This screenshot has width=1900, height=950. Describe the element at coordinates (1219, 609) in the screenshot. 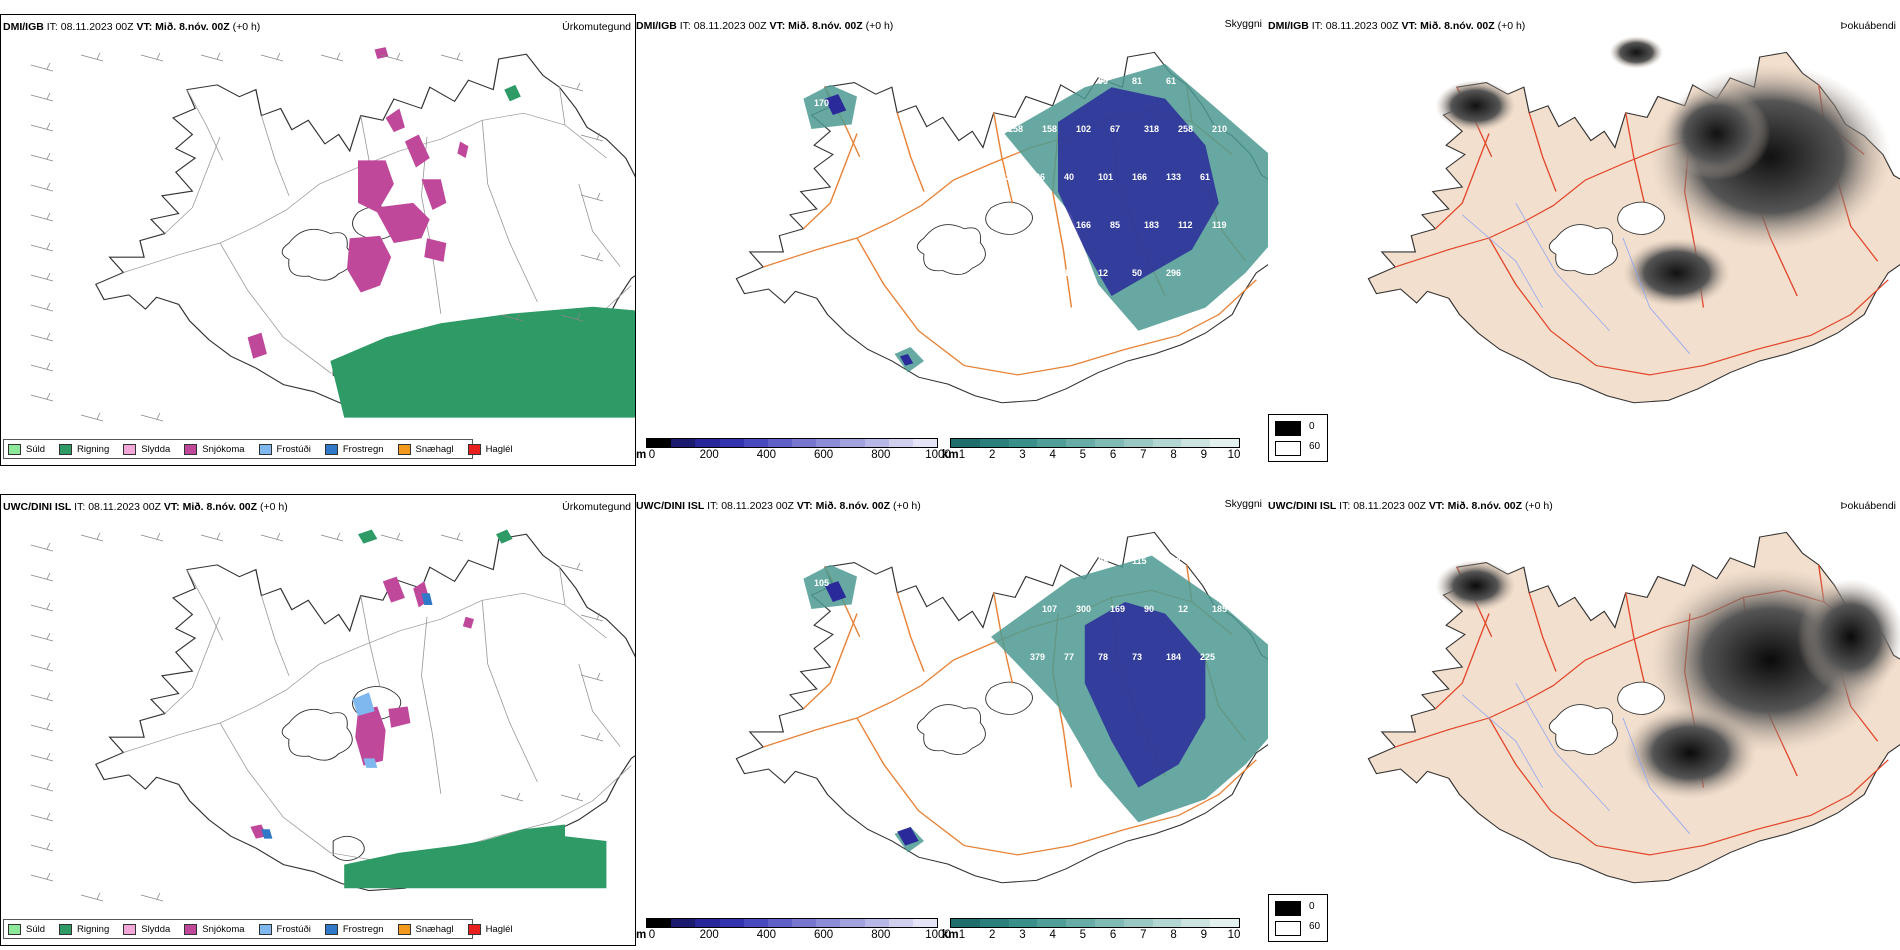

I see `cloudbase-value-label: 185` at that location.